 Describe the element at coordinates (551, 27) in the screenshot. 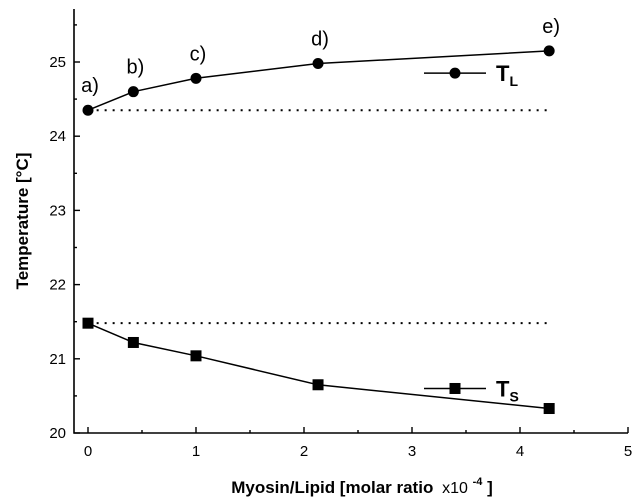

I see `point-label: e)` at that location.